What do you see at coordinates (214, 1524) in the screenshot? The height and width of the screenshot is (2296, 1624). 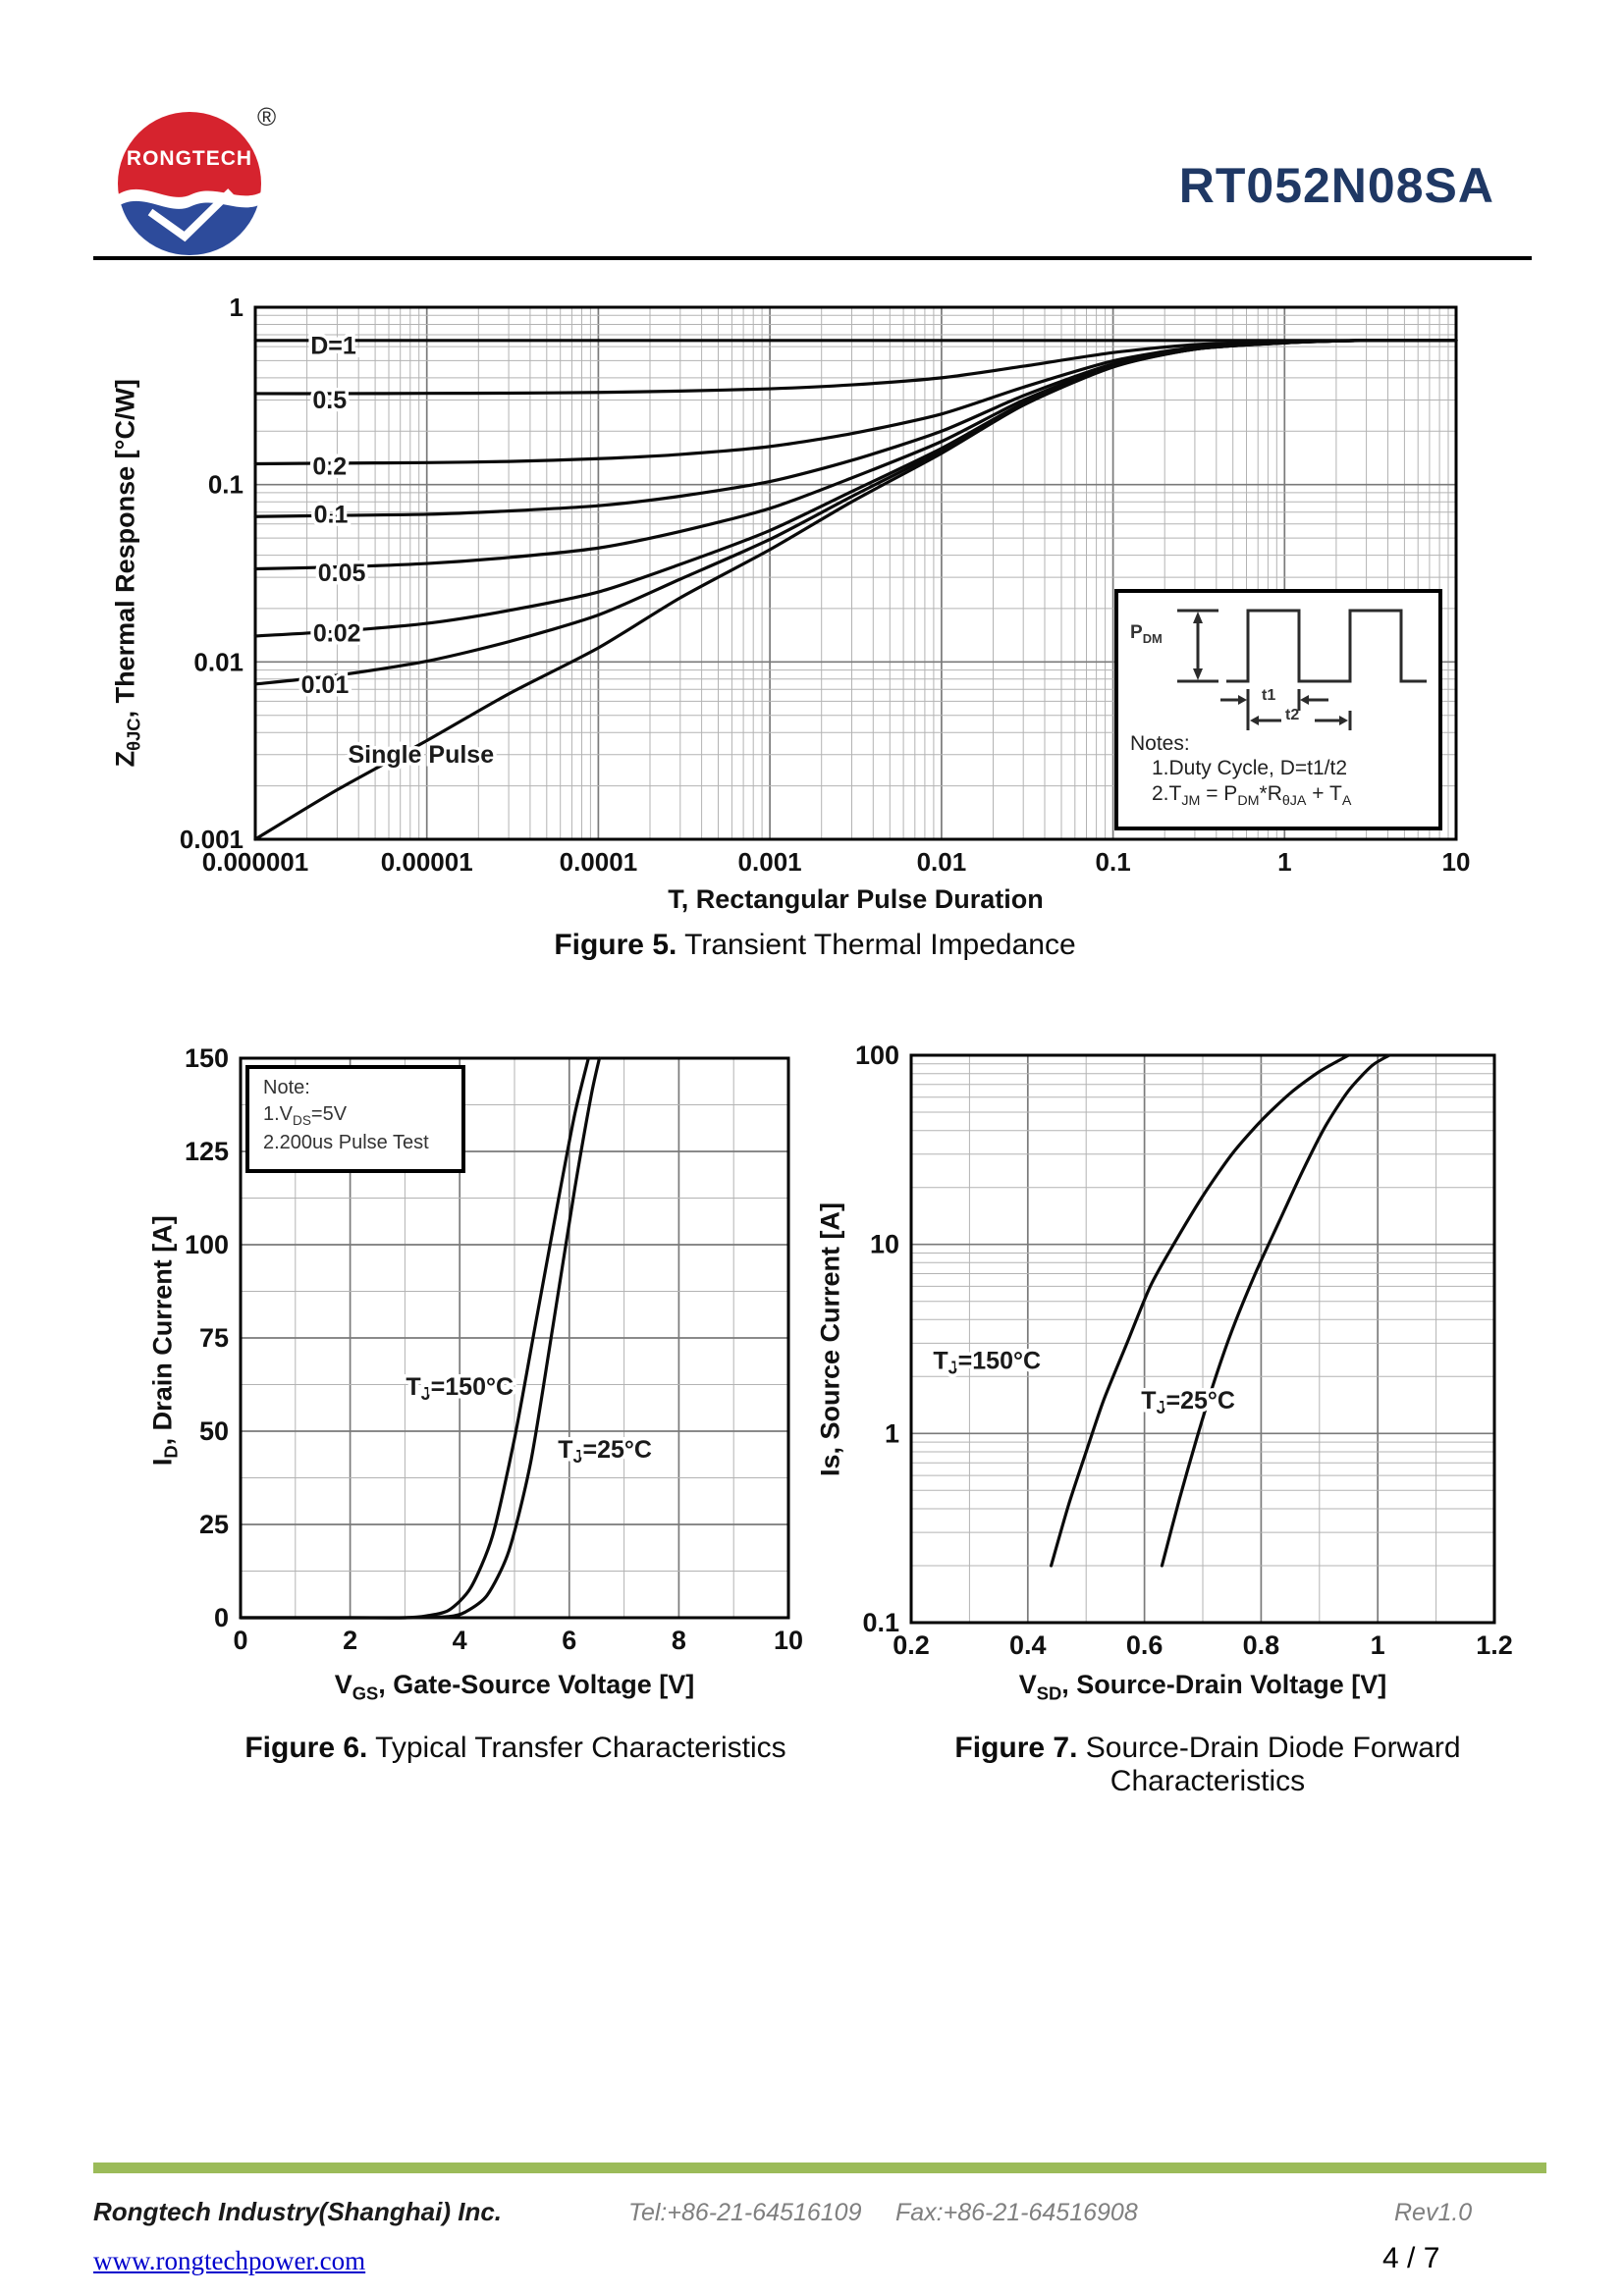 I see `y-tick-label: 25` at bounding box center [214, 1524].